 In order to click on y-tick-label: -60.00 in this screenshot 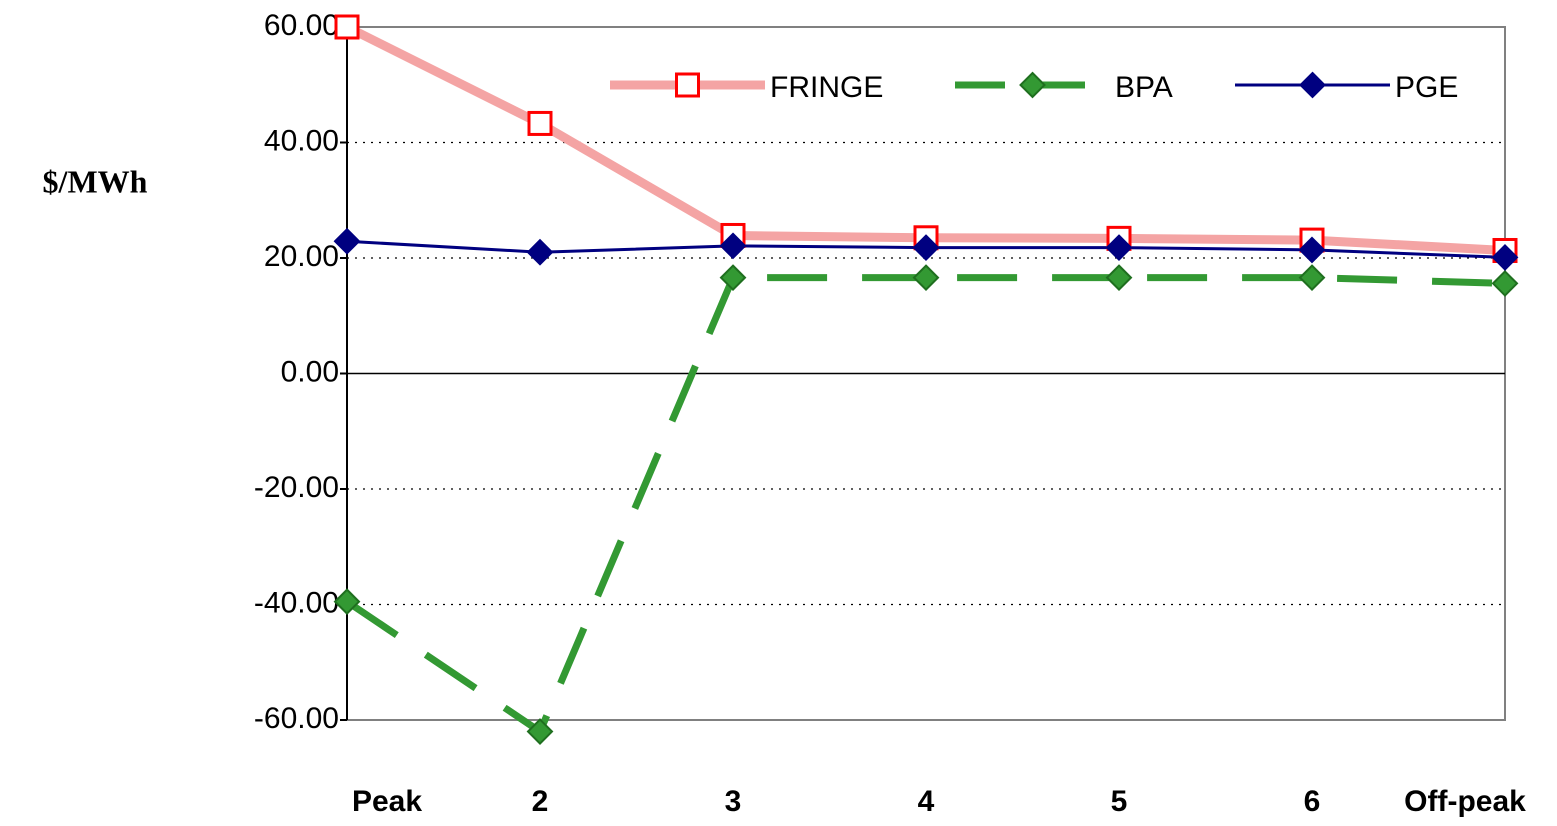, I will do `click(296, 718)`.